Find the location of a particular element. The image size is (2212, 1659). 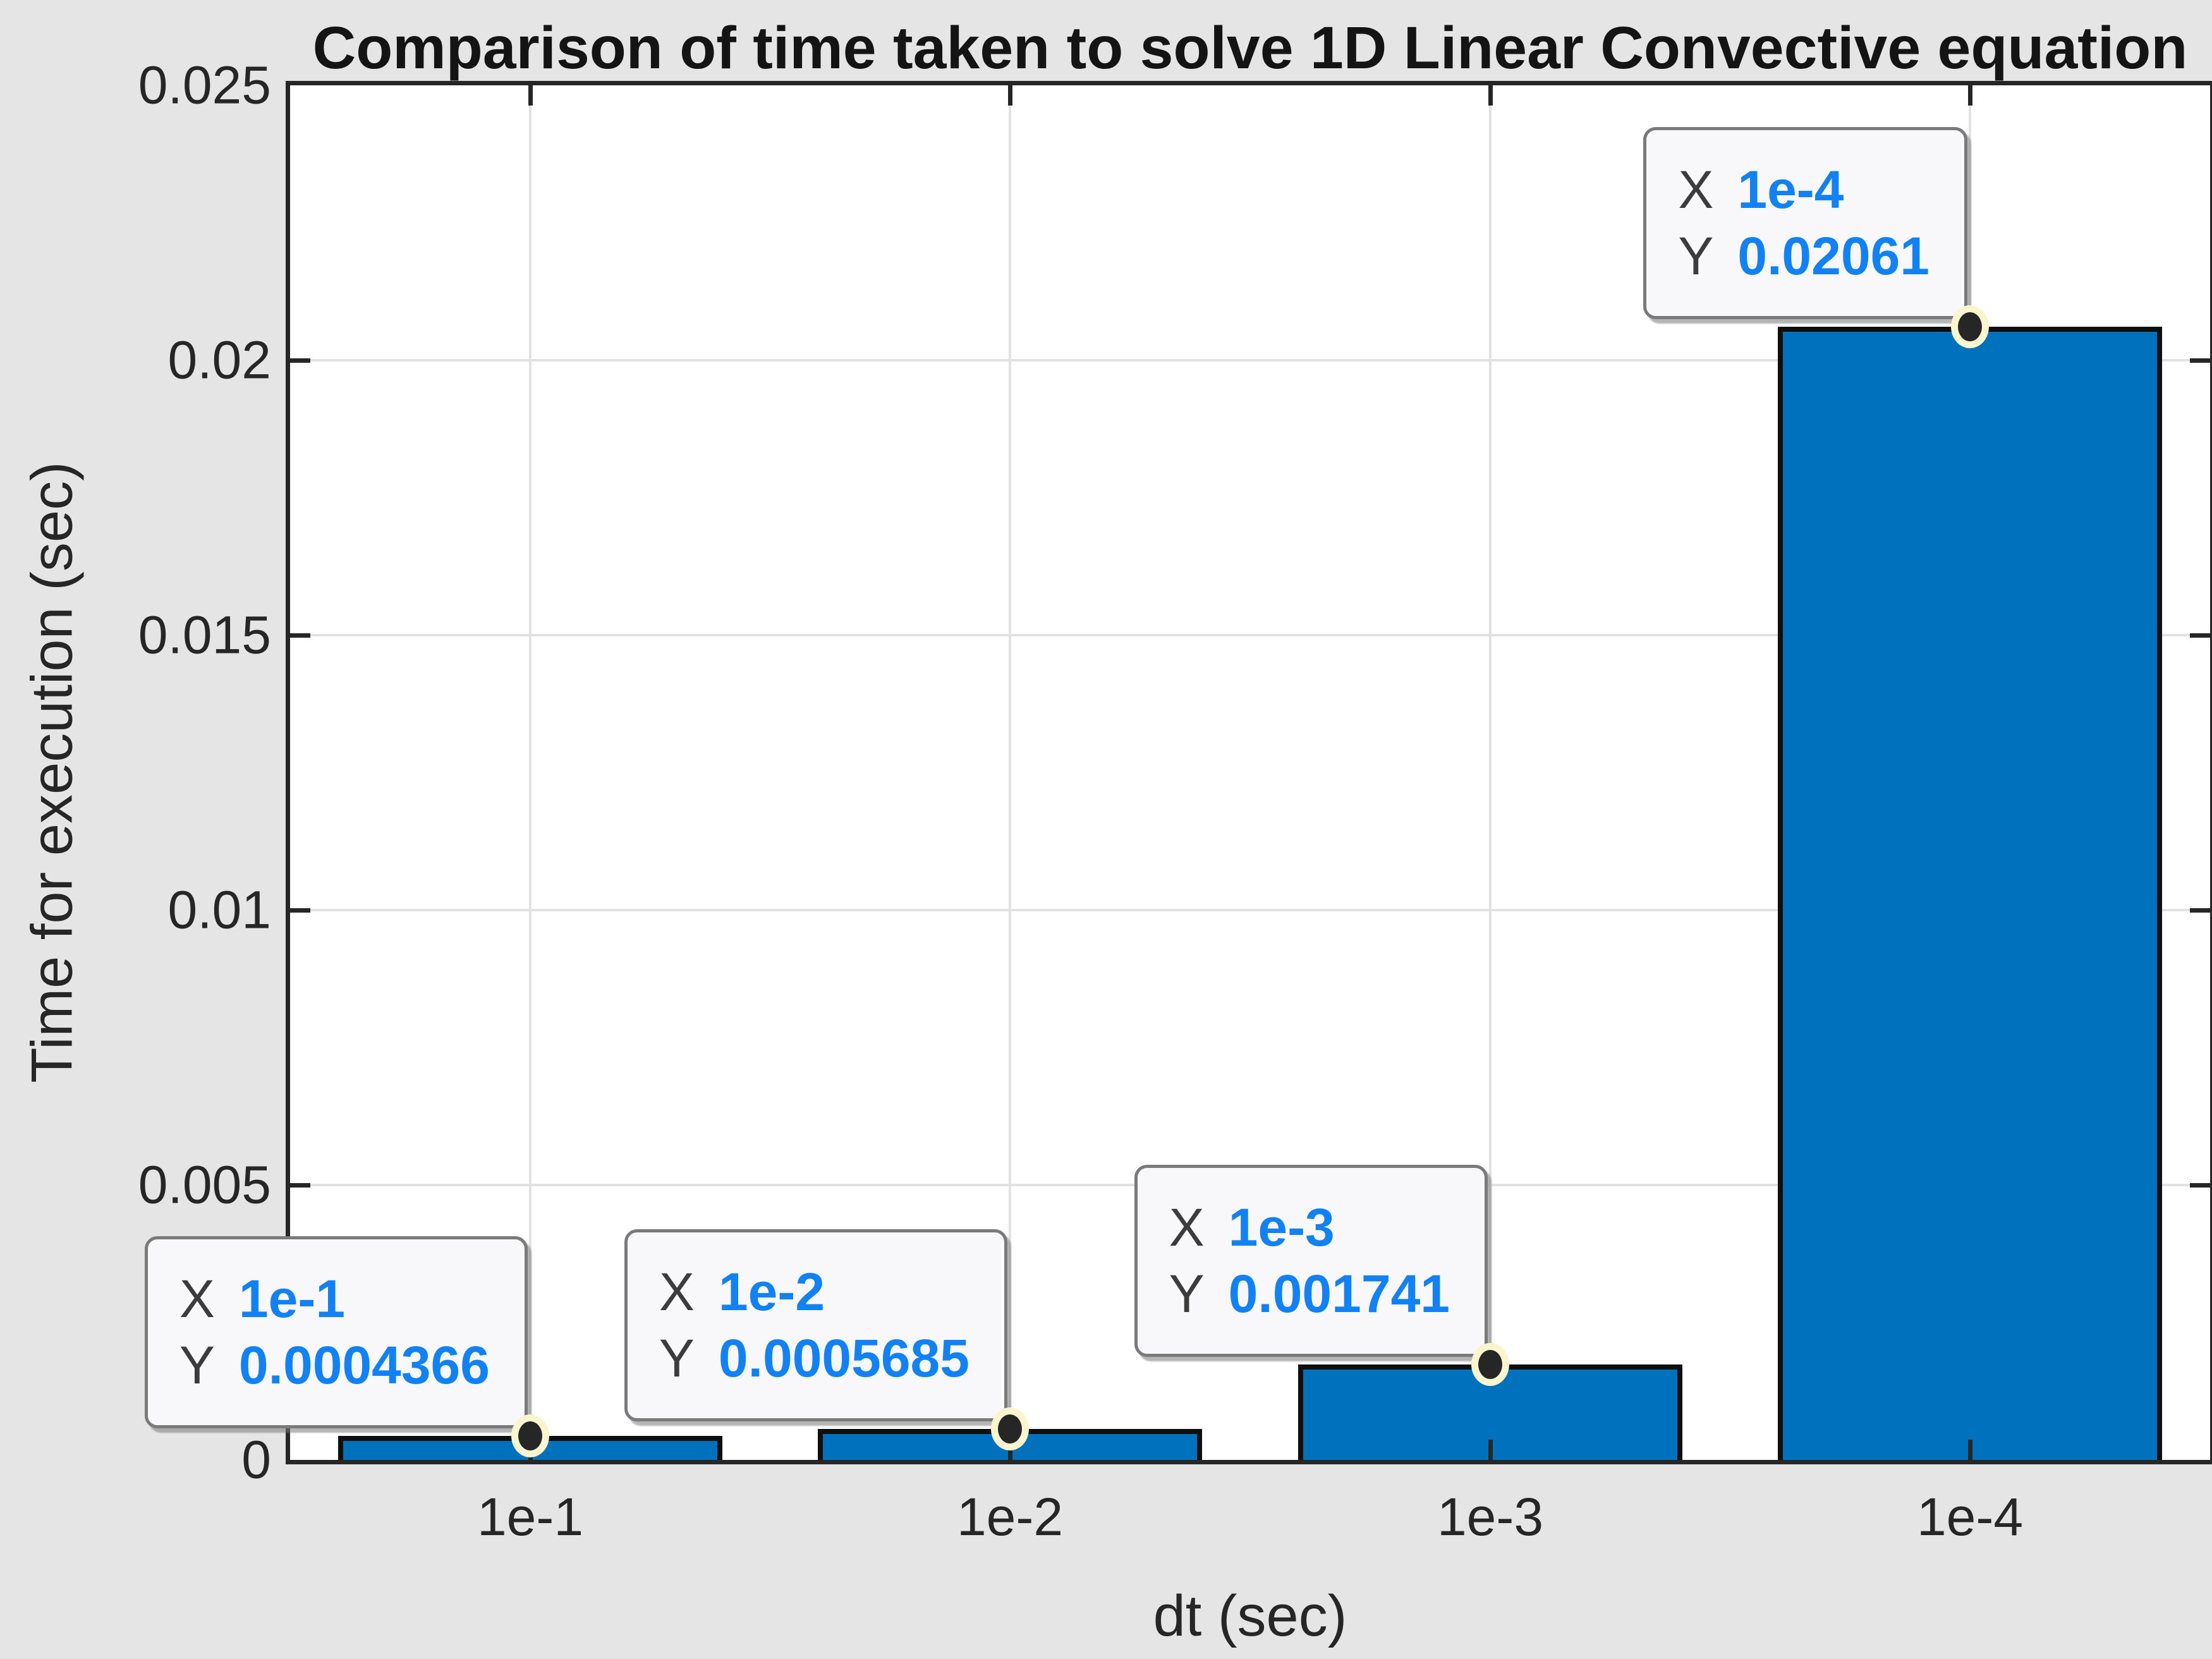

y-tick-label: 0.005 is located at coordinates (204, 1185).